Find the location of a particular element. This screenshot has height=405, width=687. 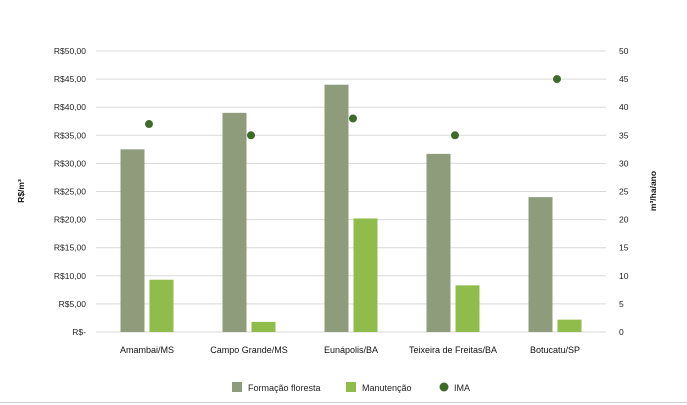

legend-label: Formação floresta is located at coordinates (284, 388).